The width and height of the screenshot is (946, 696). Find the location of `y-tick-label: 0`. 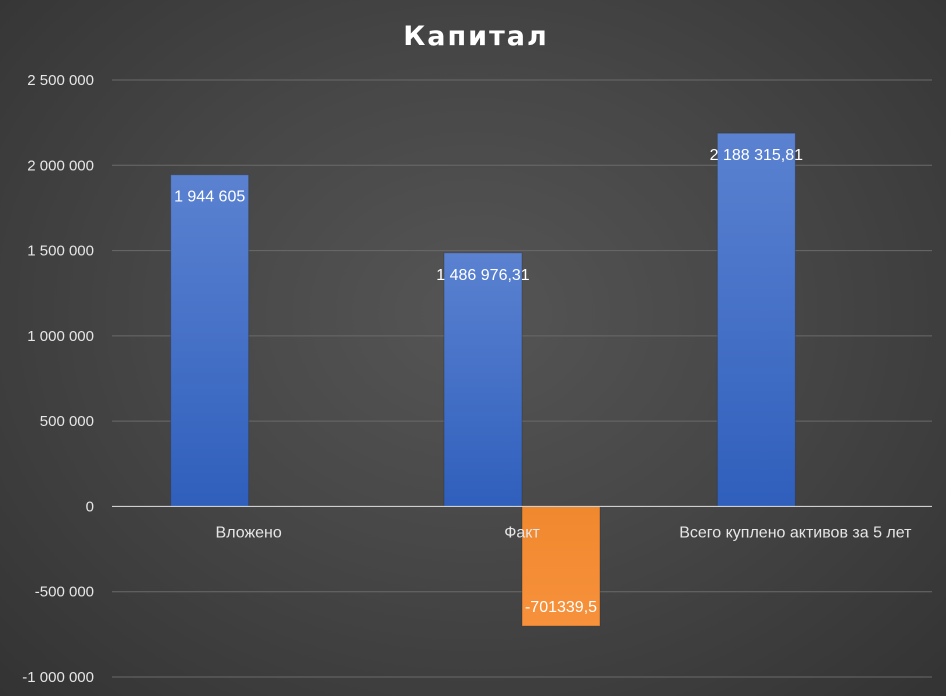

y-tick-label: 0 is located at coordinates (90, 506).